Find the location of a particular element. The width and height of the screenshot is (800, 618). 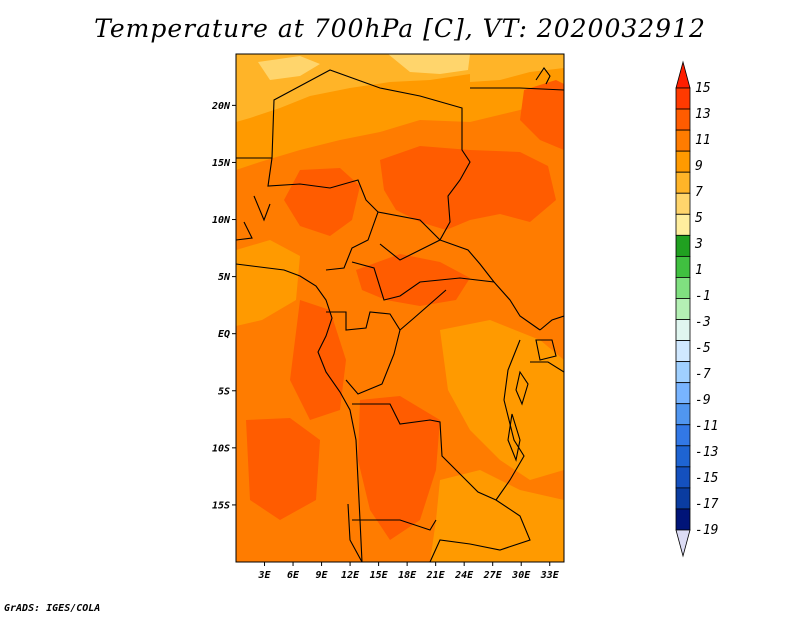

x-axis: 3E 6E 9E 12E 15E 18E 21E 24E 27E 30E 33E is located at coordinates (408, 571).